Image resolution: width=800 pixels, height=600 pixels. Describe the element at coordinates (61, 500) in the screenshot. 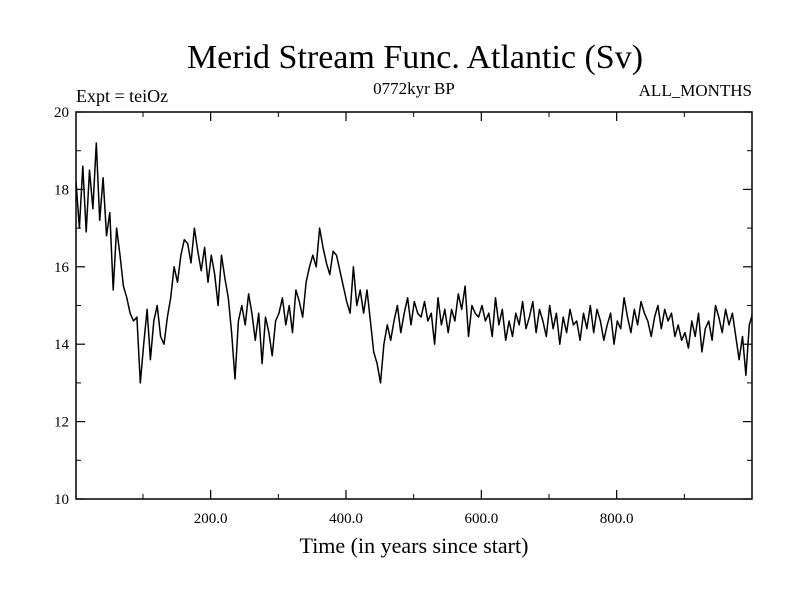

I see `y-tick-label: 10` at that location.